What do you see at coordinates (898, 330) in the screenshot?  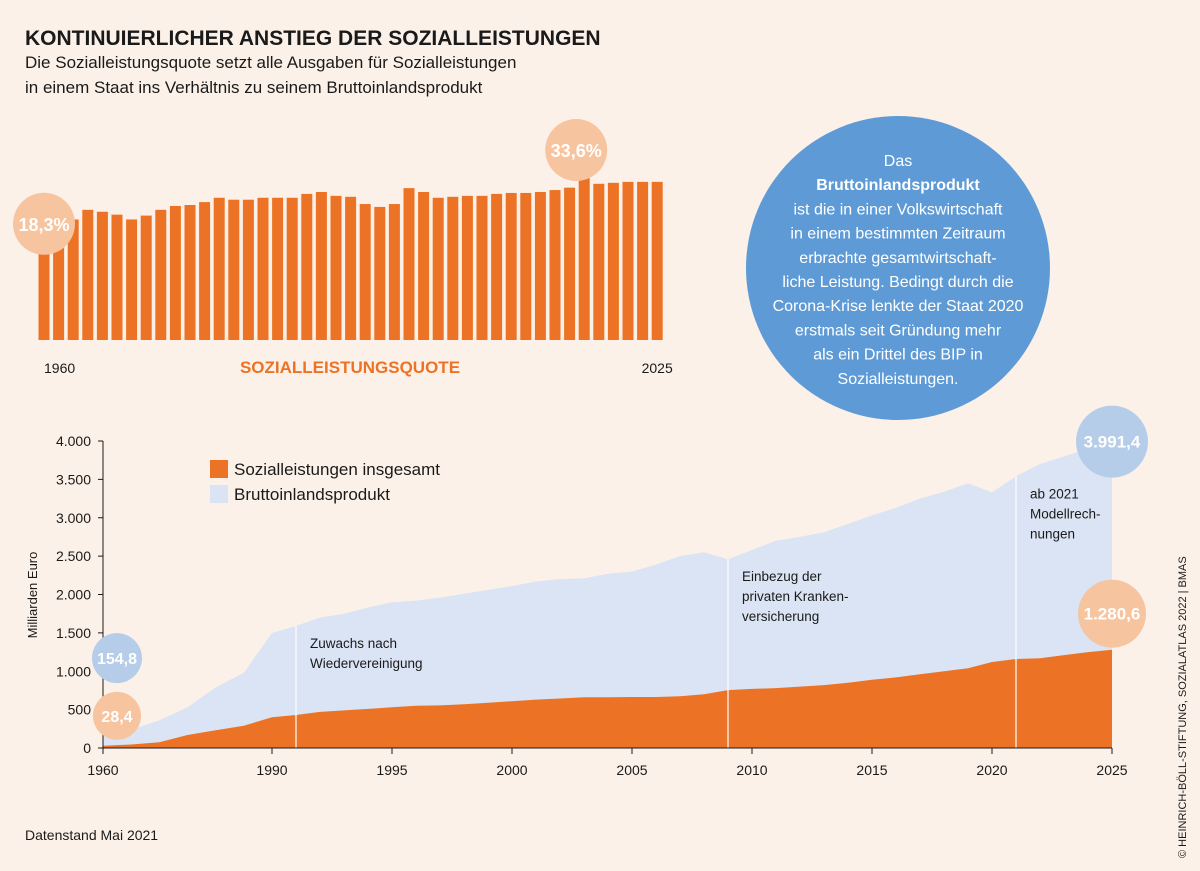 I see `info-text: erstmals seit Gründung mehr` at bounding box center [898, 330].